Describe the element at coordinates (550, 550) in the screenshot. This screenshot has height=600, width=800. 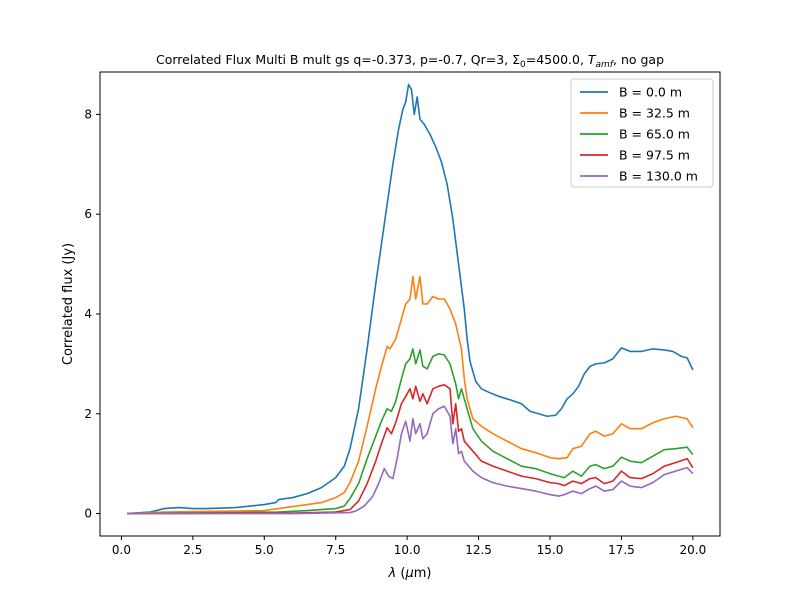
I see `x-tick-label: 15.0` at that location.